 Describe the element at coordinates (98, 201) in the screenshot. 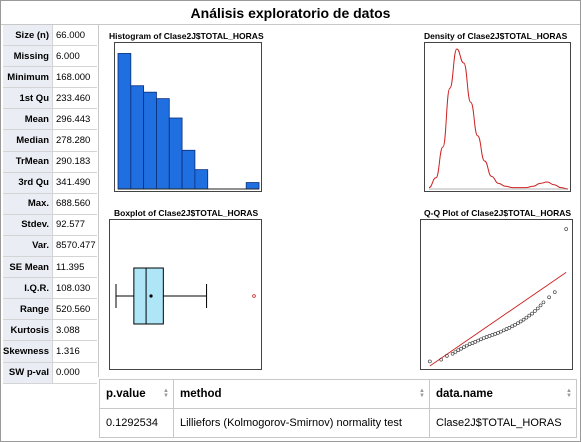

I see `stats-divider` at that location.